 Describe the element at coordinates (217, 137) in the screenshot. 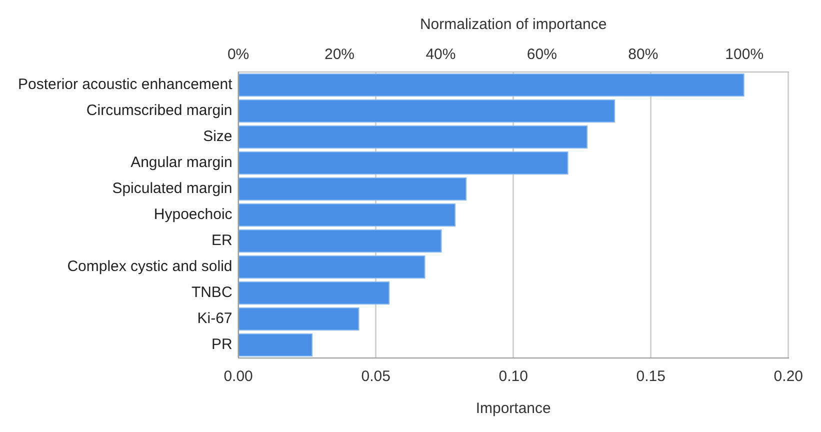

I see `y-tick-label: Size` at that location.